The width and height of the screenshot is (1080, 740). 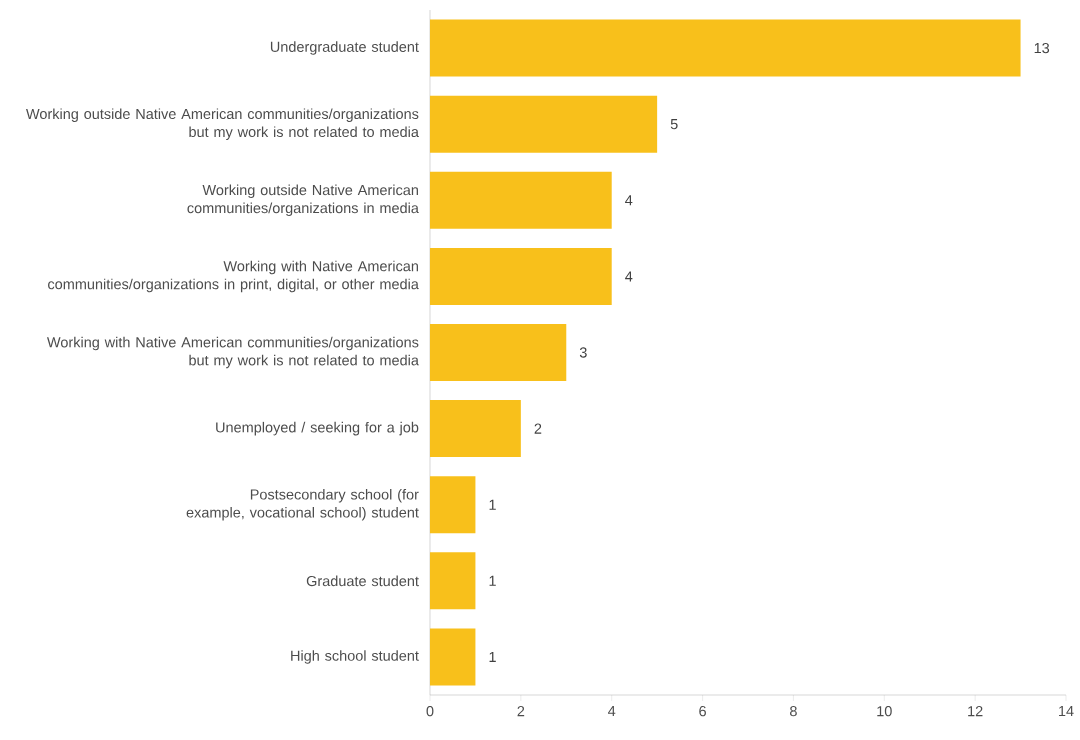 What do you see at coordinates (430, 711) in the screenshot?
I see `x-tick-label: 0` at bounding box center [430, 711].